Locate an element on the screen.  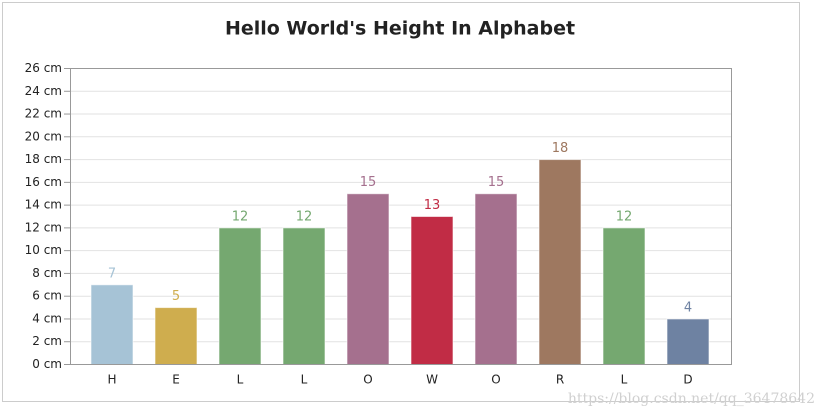
y-tick-label: 26 cm is located at coordinates (43, 68).